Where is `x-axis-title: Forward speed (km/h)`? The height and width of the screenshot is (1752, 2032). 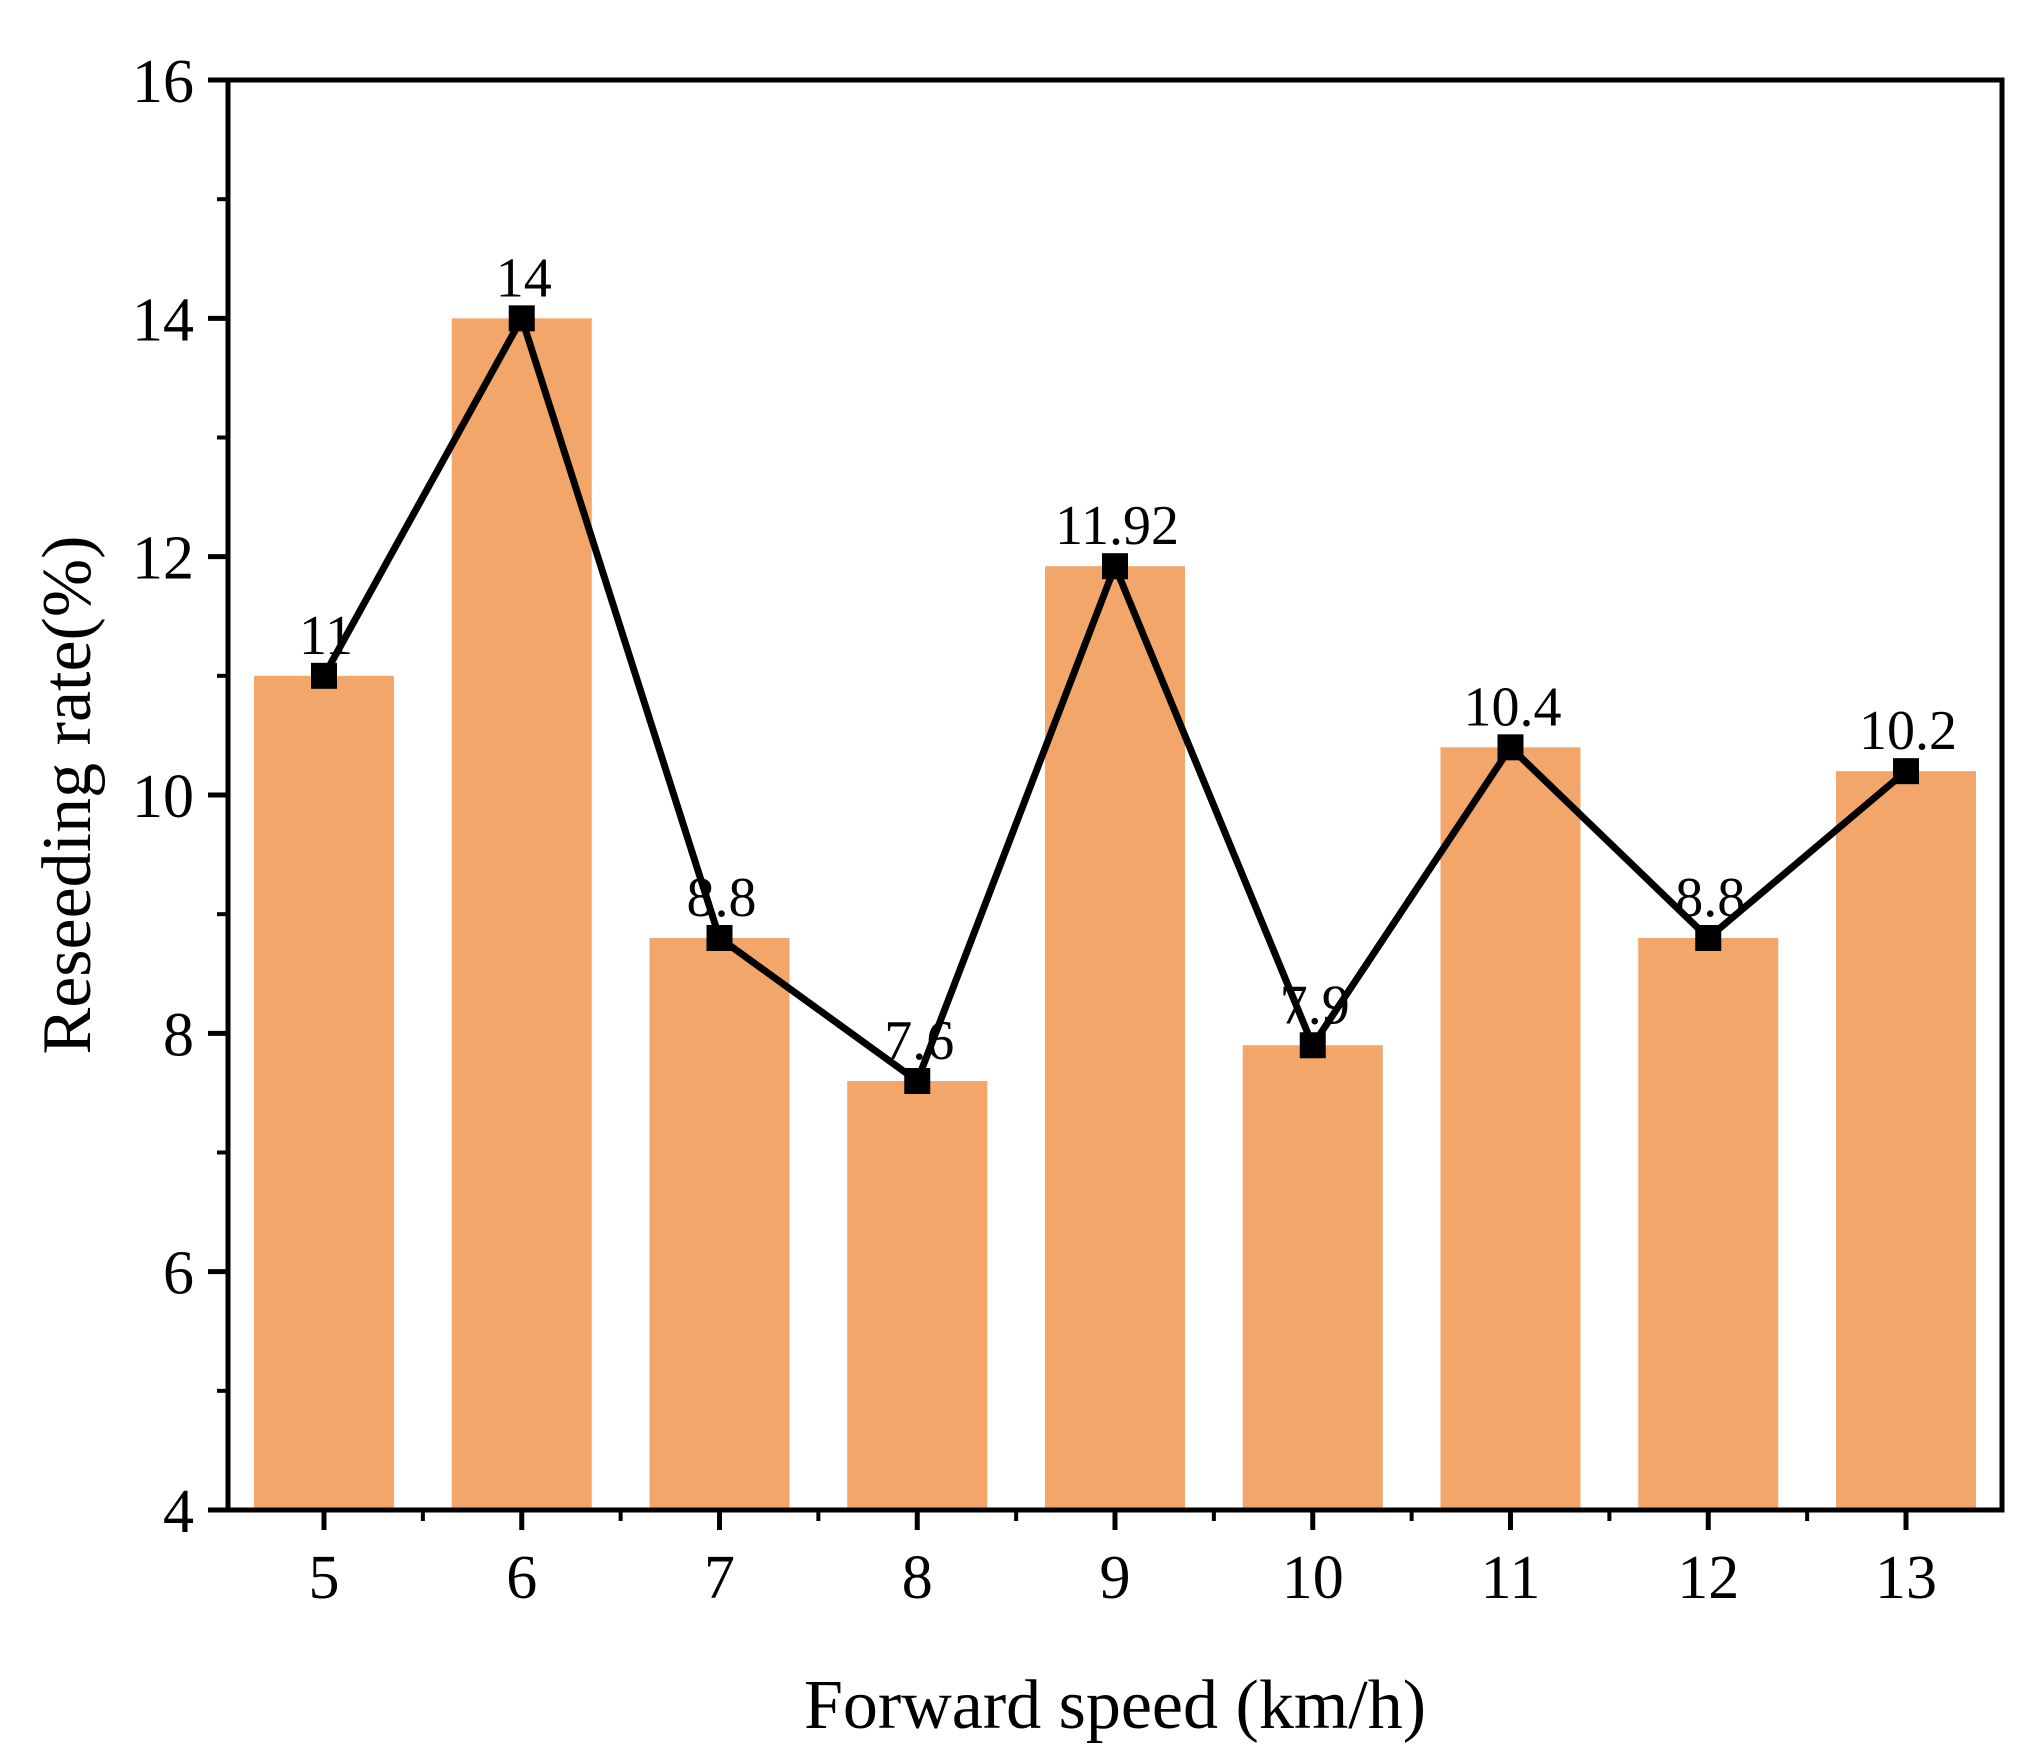 x-axis-title: Forward speed (km/h) is located at coordinates (1115, 1705).